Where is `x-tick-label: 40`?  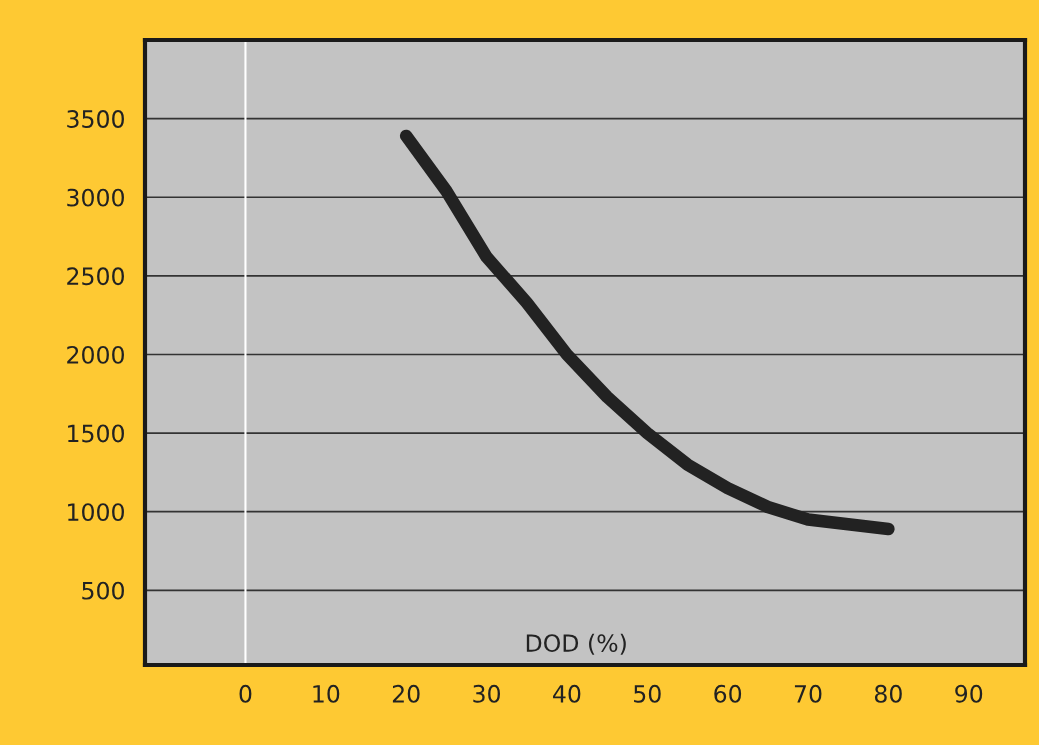
x-tick-label: 40 is located at coordinates (567, 693).